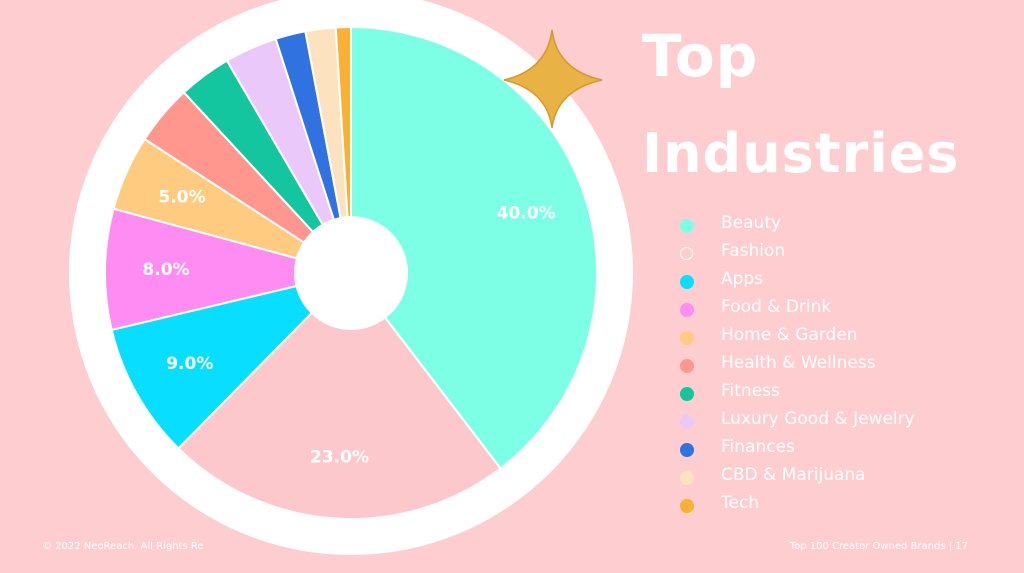 This screenshot has width=1024, height=573. Describe the element at coordinates (182, 198) in the screenshot. I see `slice-data-label: 5.0%` at that location.